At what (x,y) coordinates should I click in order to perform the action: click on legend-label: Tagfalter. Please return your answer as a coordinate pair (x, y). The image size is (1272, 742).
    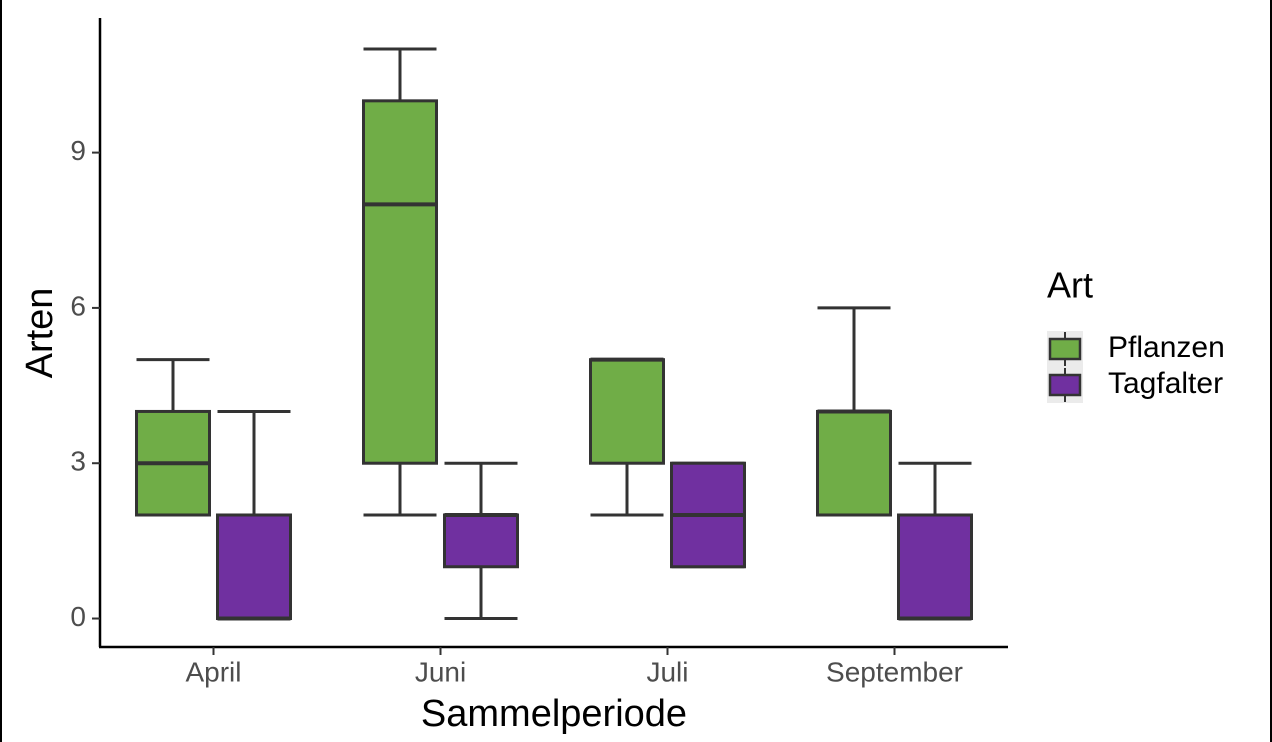
    Looking at the image, I should click on (1165, 383).